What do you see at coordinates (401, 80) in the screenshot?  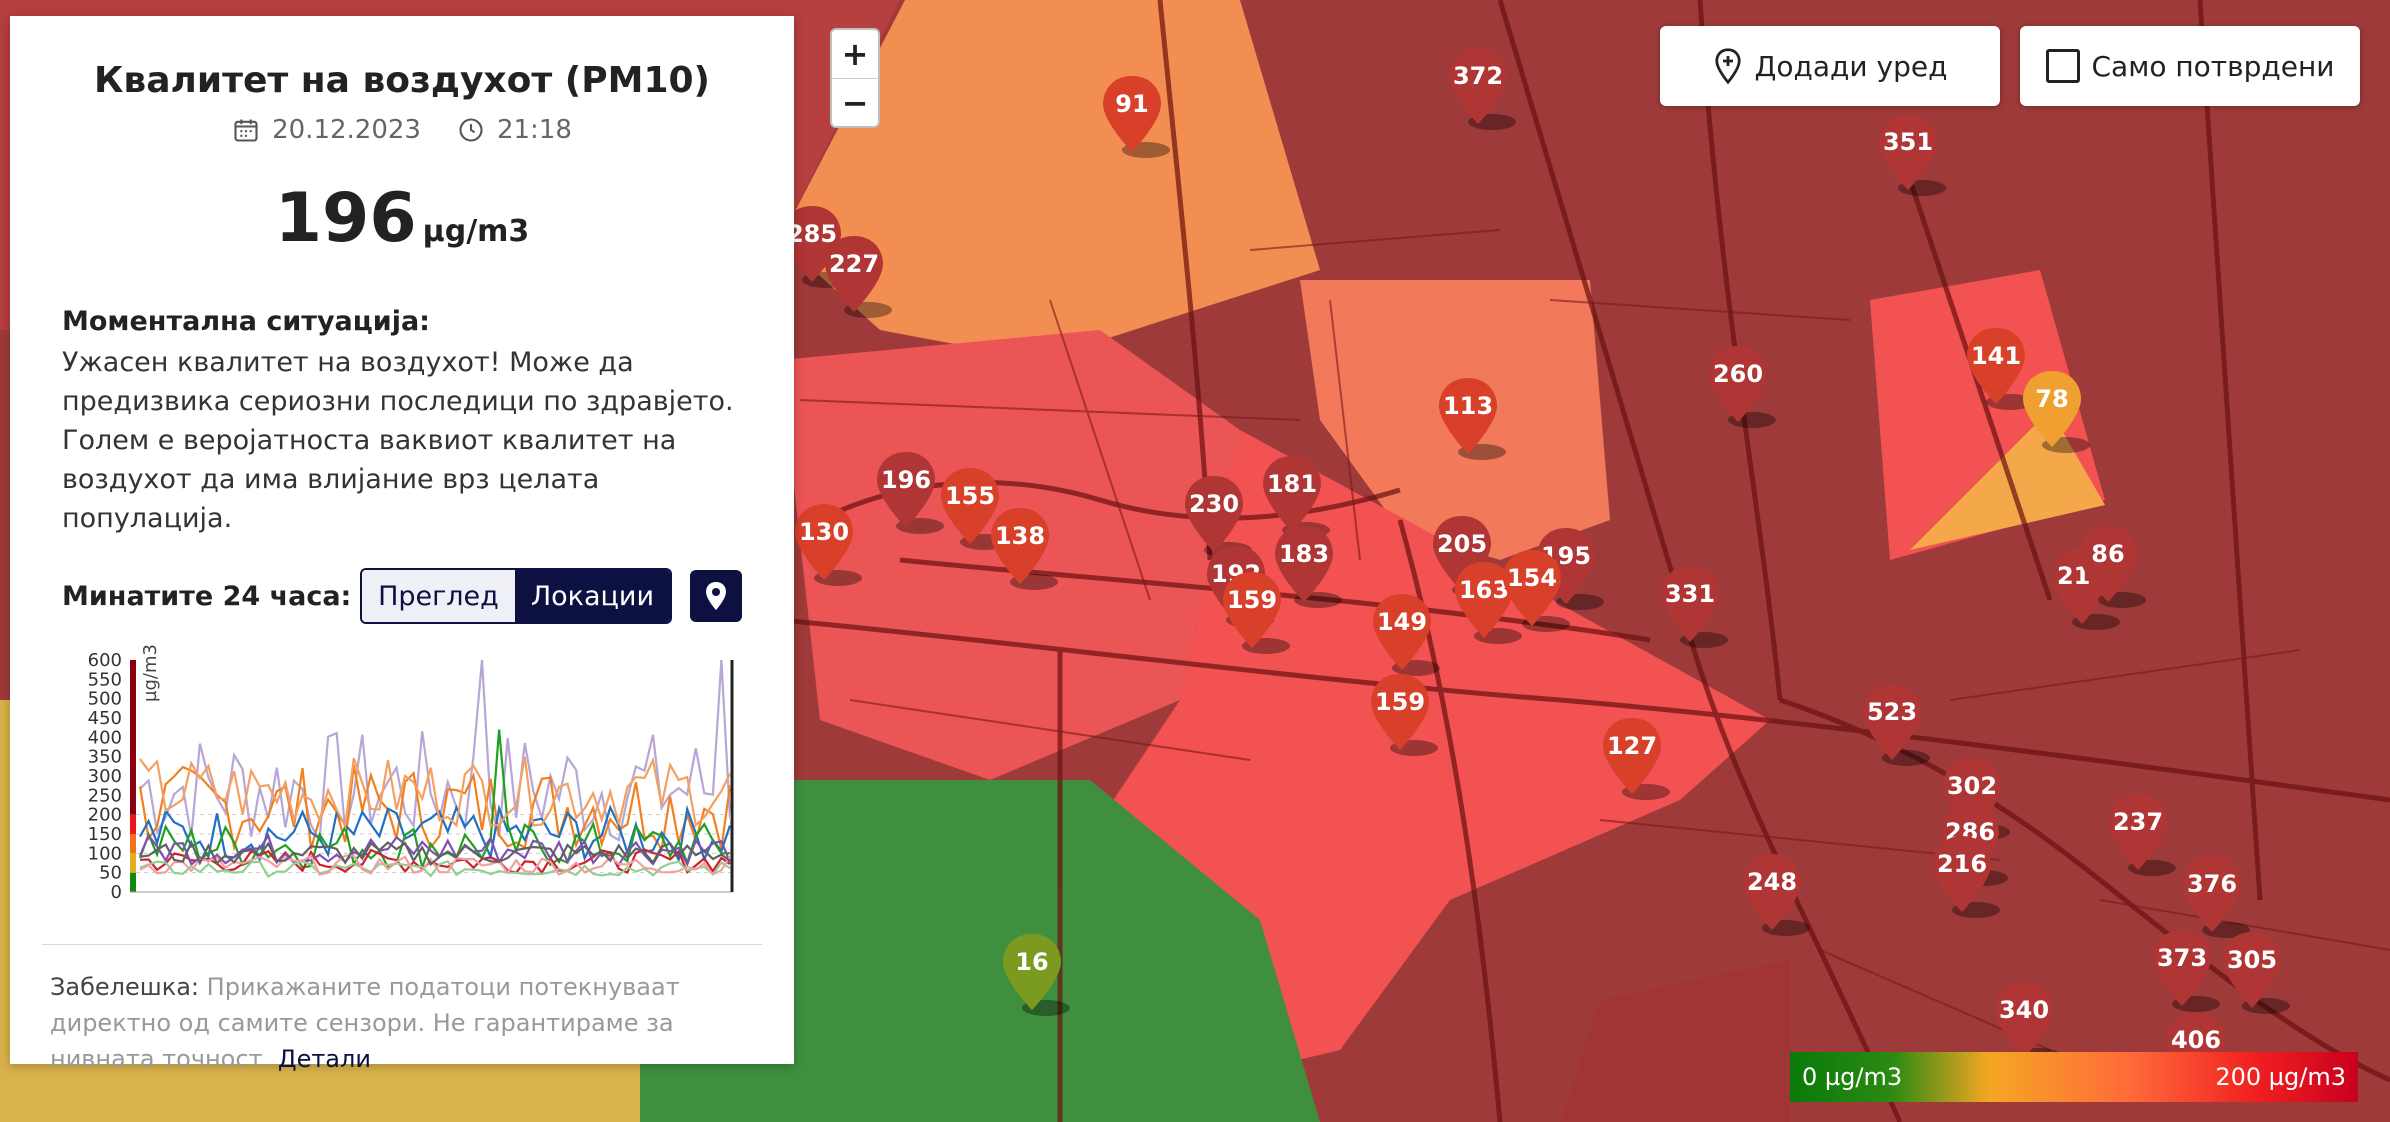 I see `panel-title: Квалитет на воздухот (PM10)` at bounding box center [401, 80].